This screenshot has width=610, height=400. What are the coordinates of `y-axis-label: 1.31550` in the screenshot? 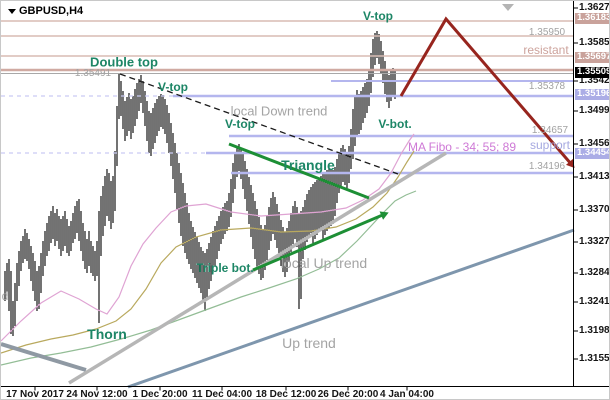 It's located at (594, 358).